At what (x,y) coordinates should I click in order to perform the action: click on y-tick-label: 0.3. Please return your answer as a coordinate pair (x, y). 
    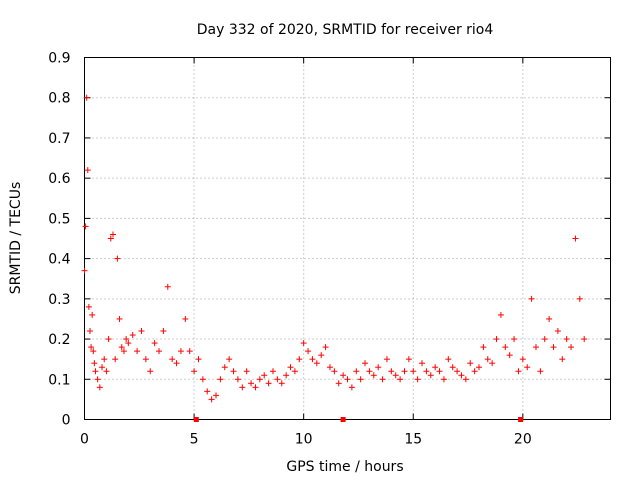
    Looking at the image, I should click on (59, 300).